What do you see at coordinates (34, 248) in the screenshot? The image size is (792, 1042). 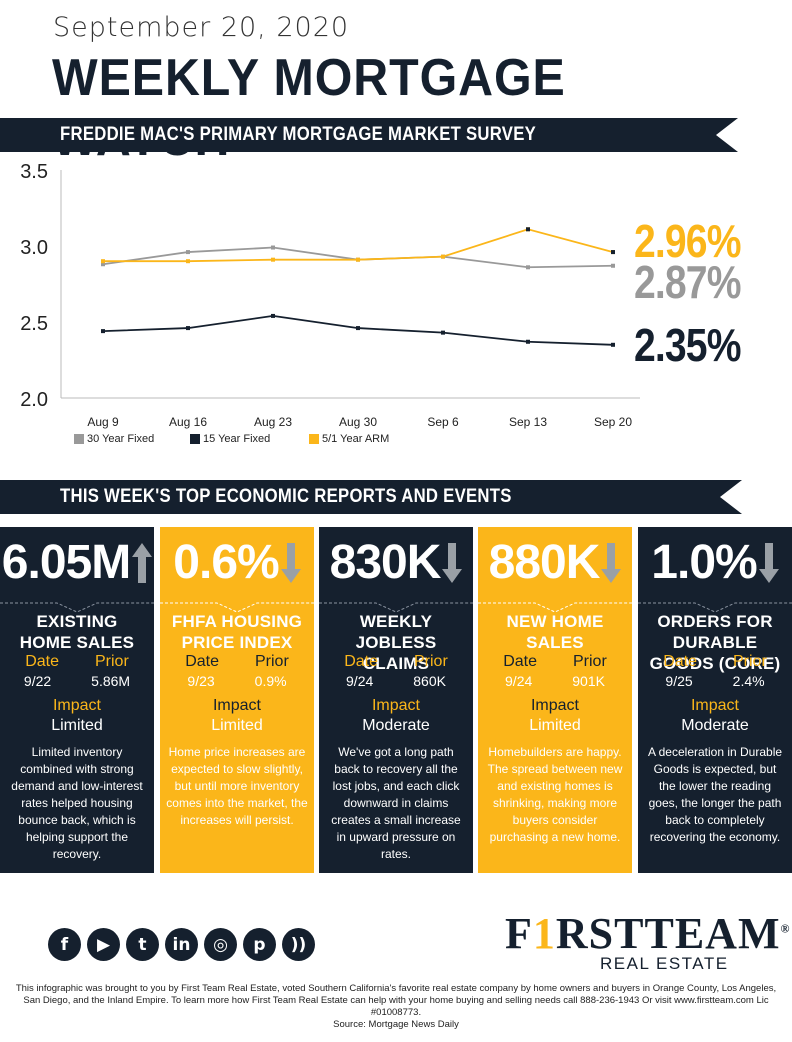 I see `y-tick-label: 3.0` at bounding box center [34, 248].